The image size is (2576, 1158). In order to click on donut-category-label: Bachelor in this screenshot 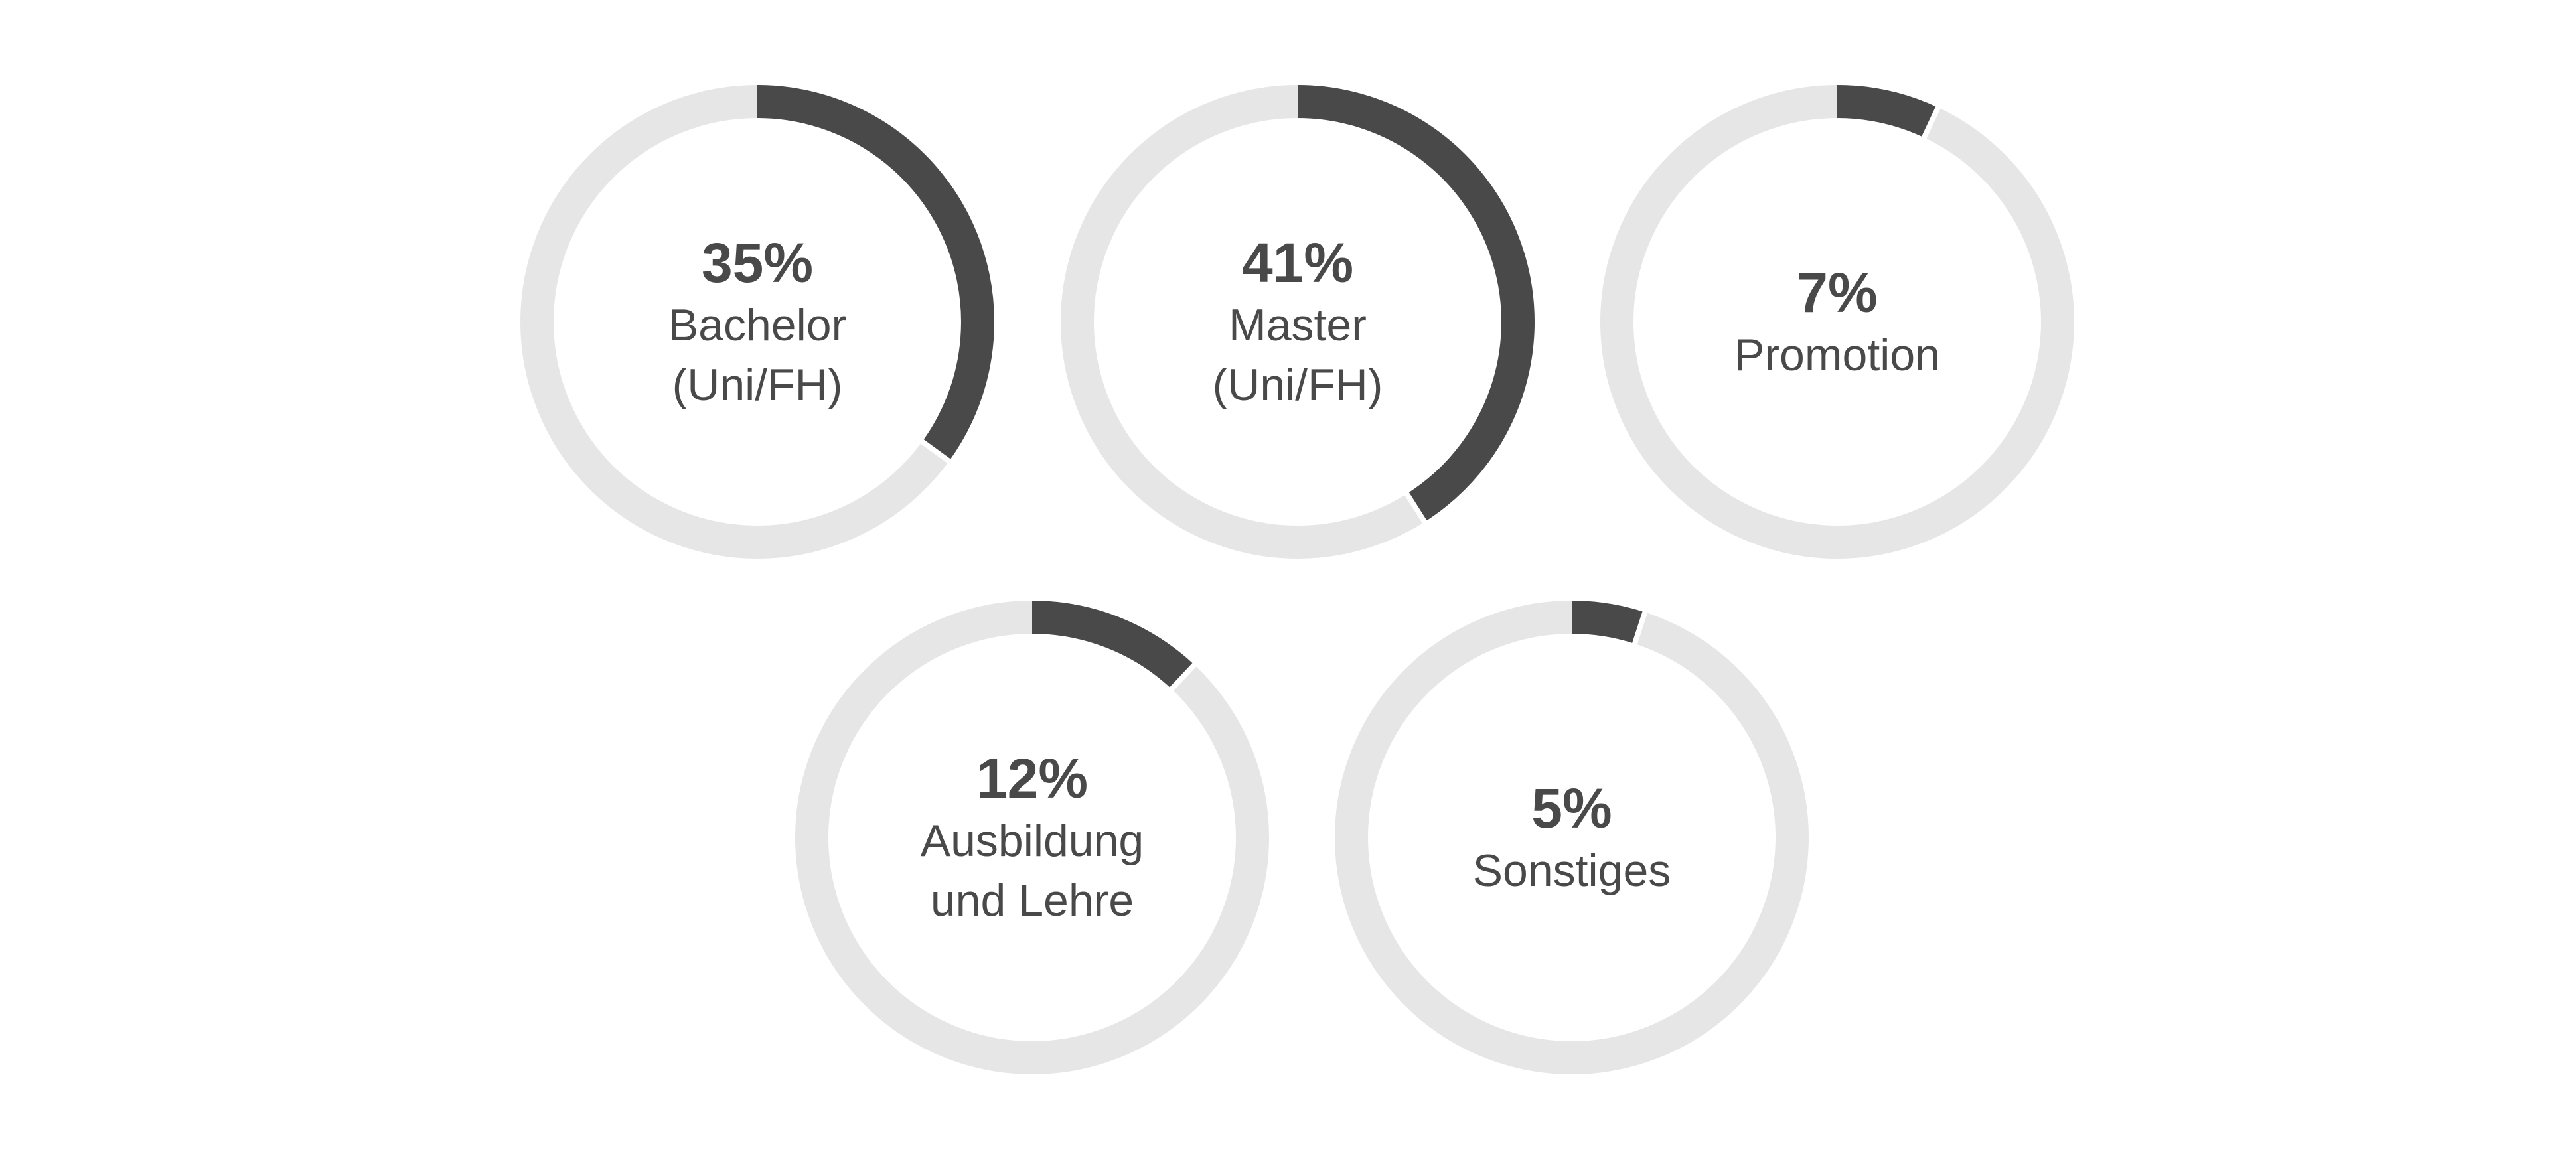, I will do `click(757, 325)`.